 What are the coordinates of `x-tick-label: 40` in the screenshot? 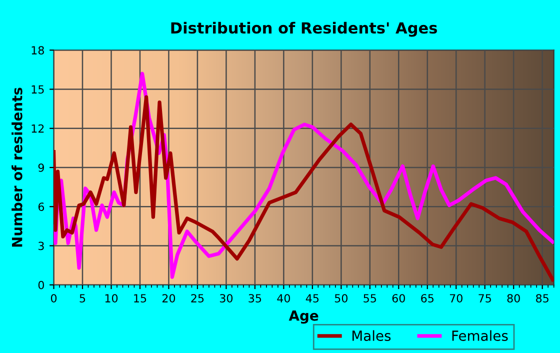 It's located at (283, 298).